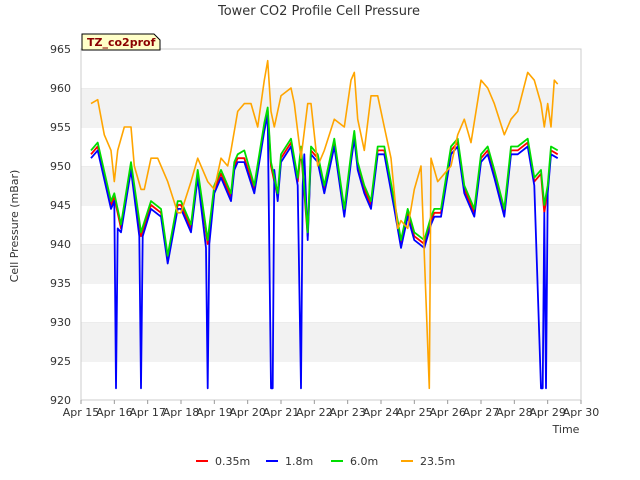 This screenshot has width=640, height=480. Describe the element at coordinates (60, 225) in the screenshot. I see `y-axis: 920 925 930 935 940 945 950 955 960 965` at that location.